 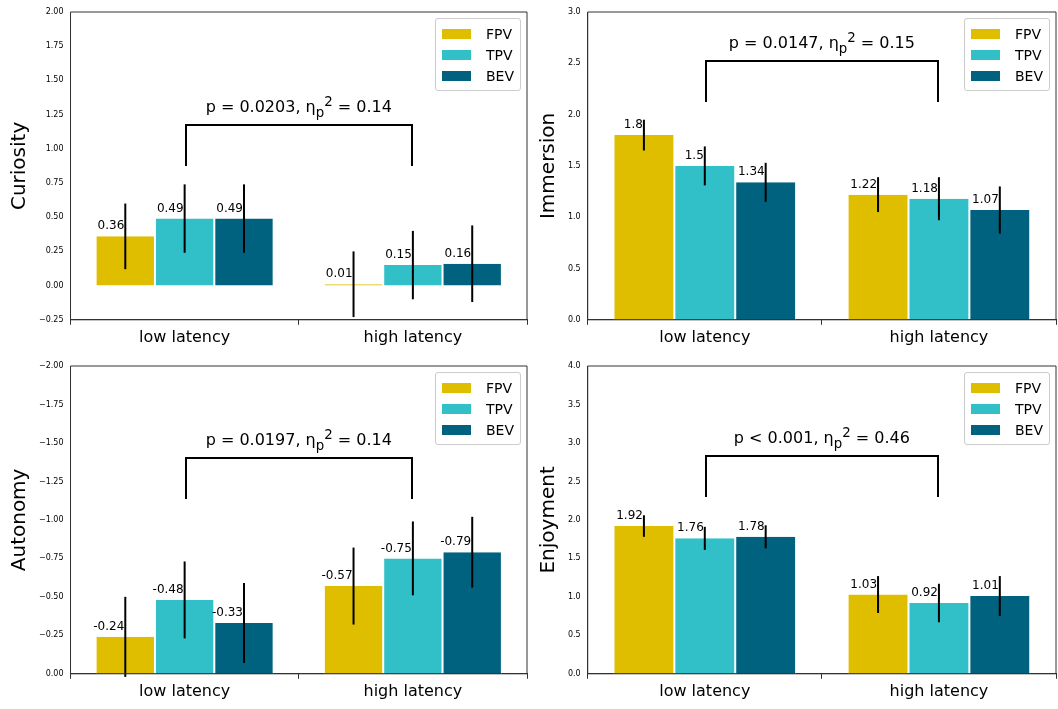 I want to click on data-label: 0.15, so click(x=398, y=254).